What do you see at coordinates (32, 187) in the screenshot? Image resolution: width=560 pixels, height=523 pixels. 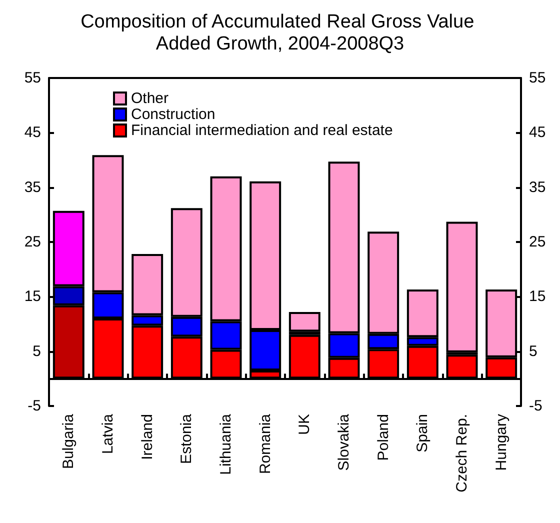 I see `y-tick-label: 35` at bounding box center [32, 187].